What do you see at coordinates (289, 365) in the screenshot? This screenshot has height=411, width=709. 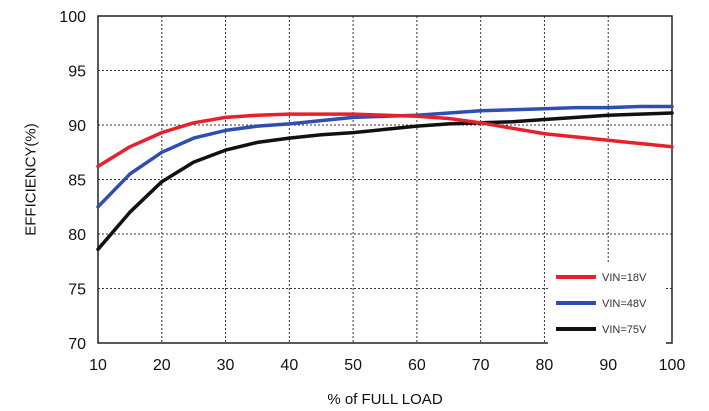 I see `x-tick-label: 40` at bounding box center [289, 365].